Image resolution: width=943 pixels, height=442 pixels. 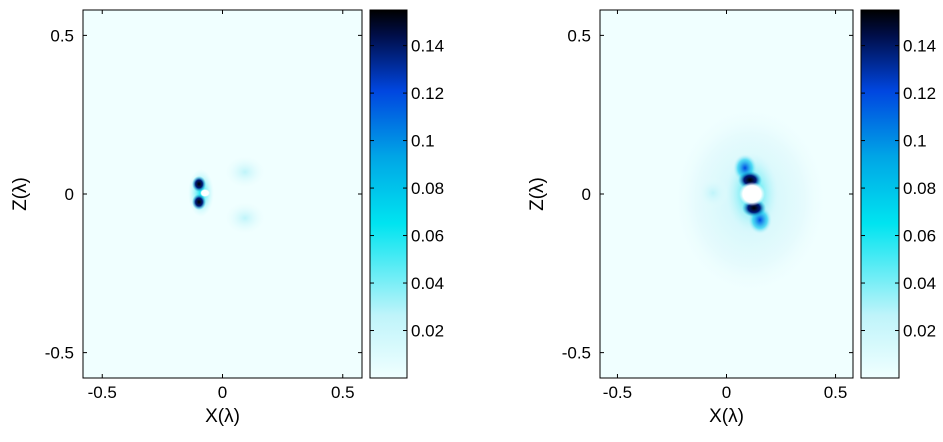 I want to click on right-y-tick-label: 0, so click(x=586, y=194).